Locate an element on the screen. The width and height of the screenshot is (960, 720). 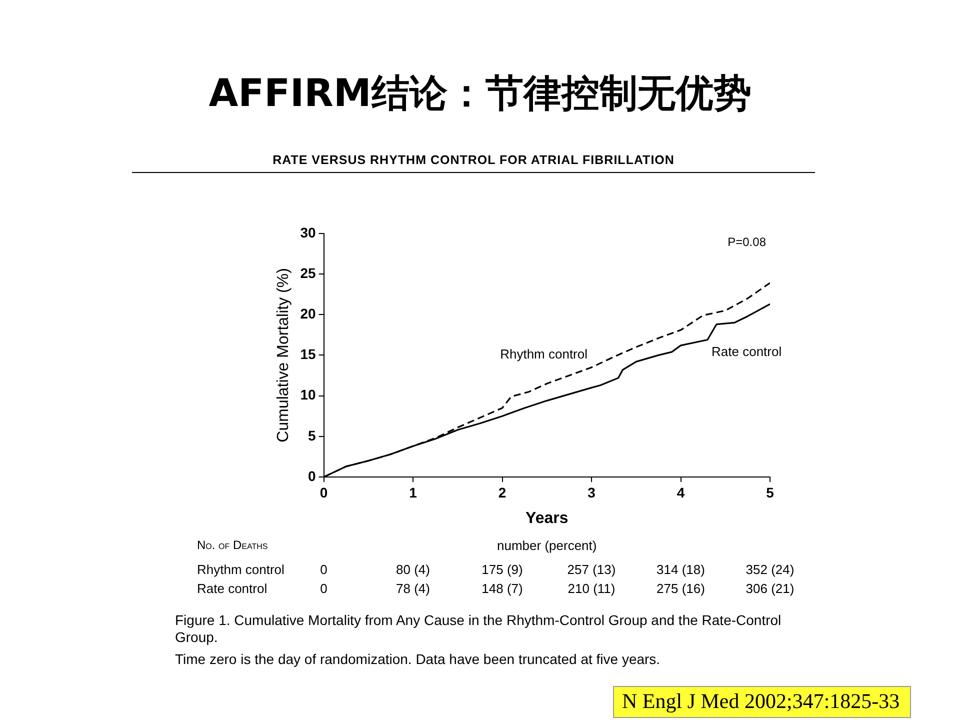
text: Time zero is the day of randomization. Data have been truncated at five years. is located at coordinates (417, 659).